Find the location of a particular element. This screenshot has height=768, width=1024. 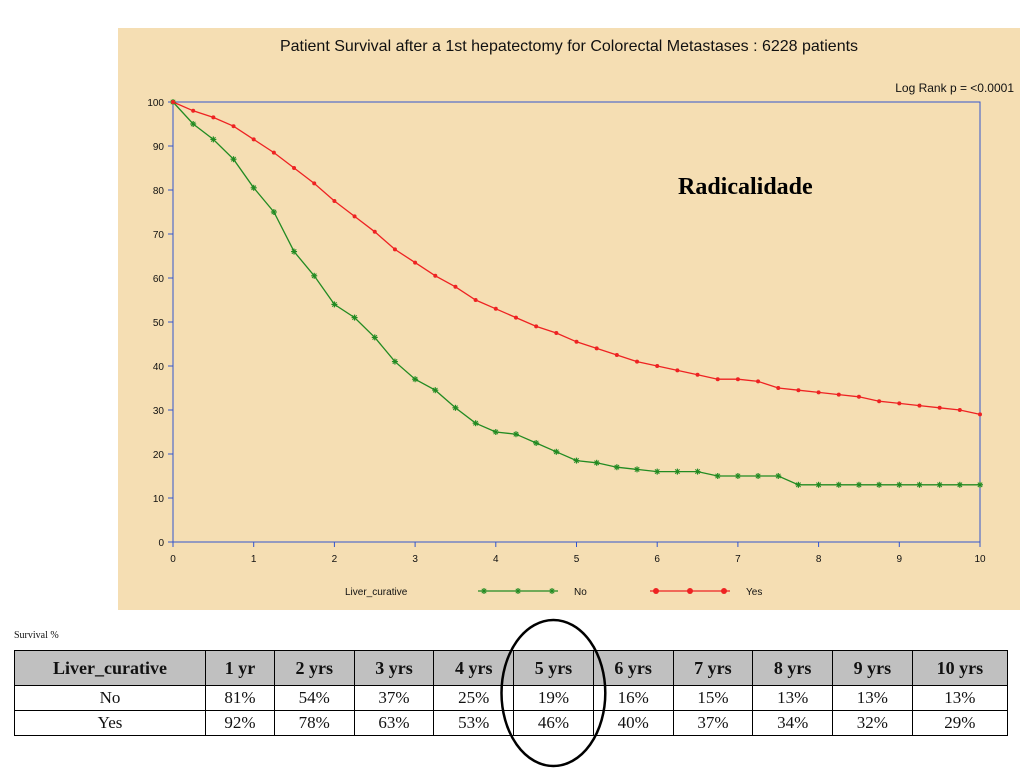

column-header: 3 yrs is located at coordinates (394, 668).